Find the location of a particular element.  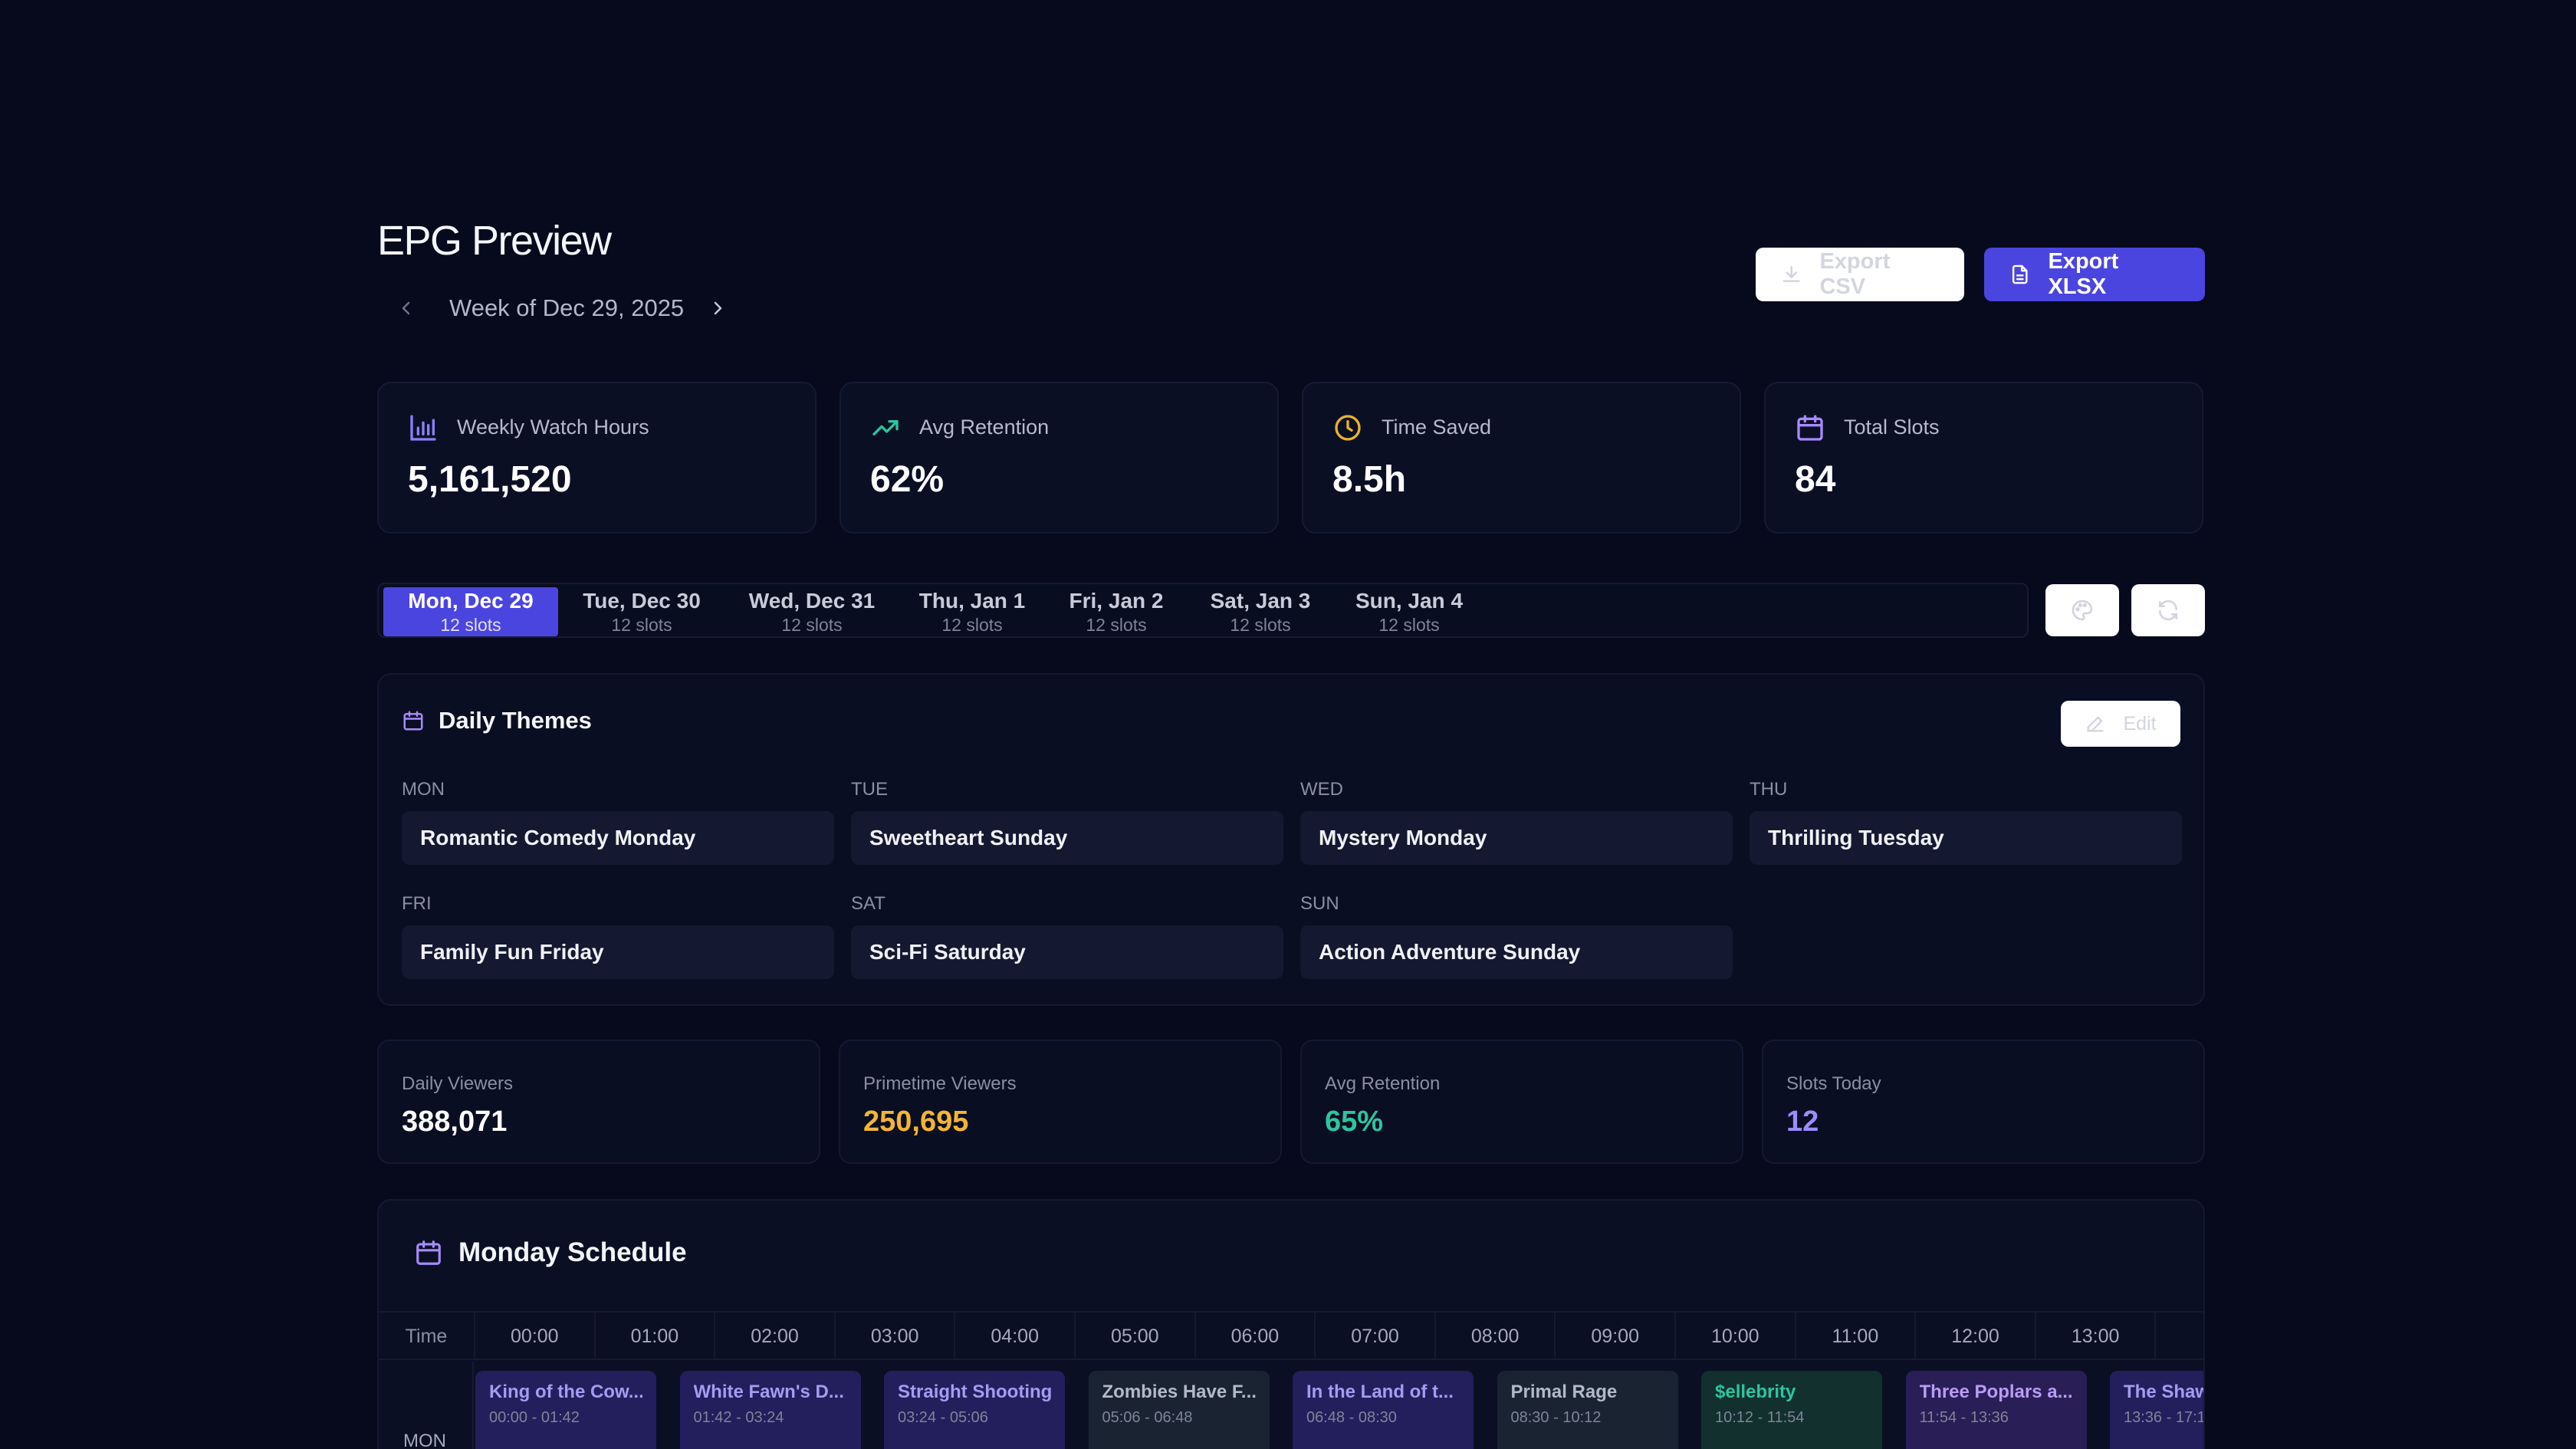

day-tab-wed: Wed, Dec 31 12 slots is located at coordinates (812, 611).